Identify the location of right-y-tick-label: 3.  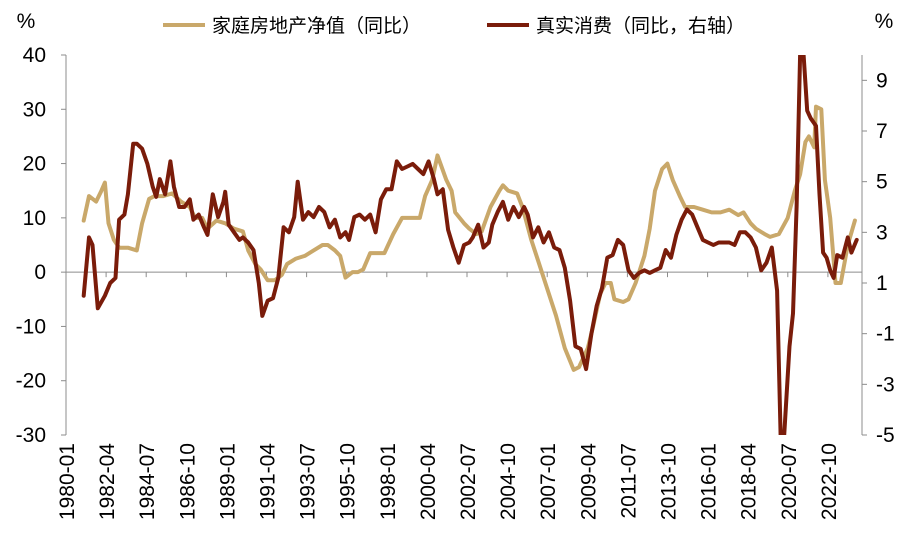
(882, 232).